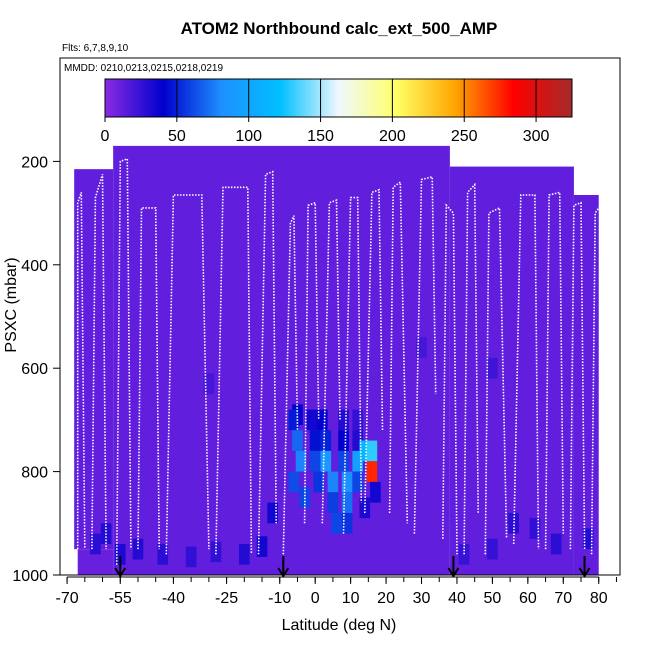 Image resolution: width=650 pixels, height=650 pixels. What do you see at coordinates (351, 598) in the screenshot?
I see `x-tick-label: 10` at bounding box center [351, 598].